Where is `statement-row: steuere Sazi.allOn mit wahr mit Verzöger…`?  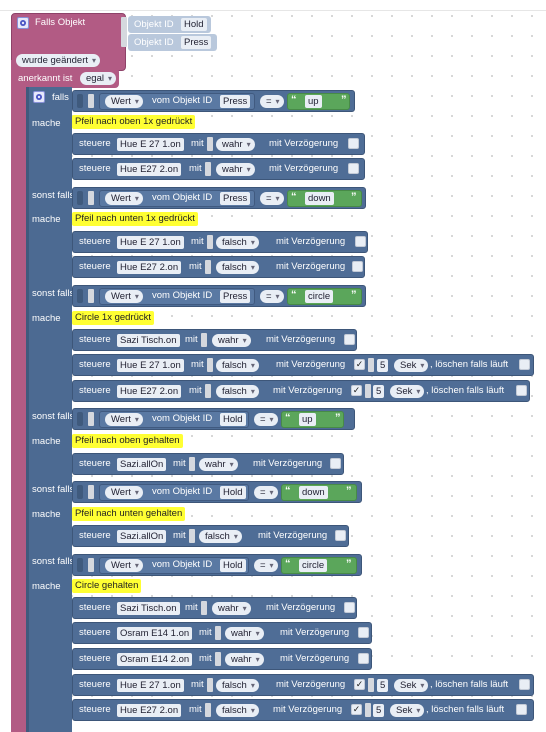
statement-row: steuere Sazi.allOn mit wahr mit Verzöger… is located at coordinates (208, 464).